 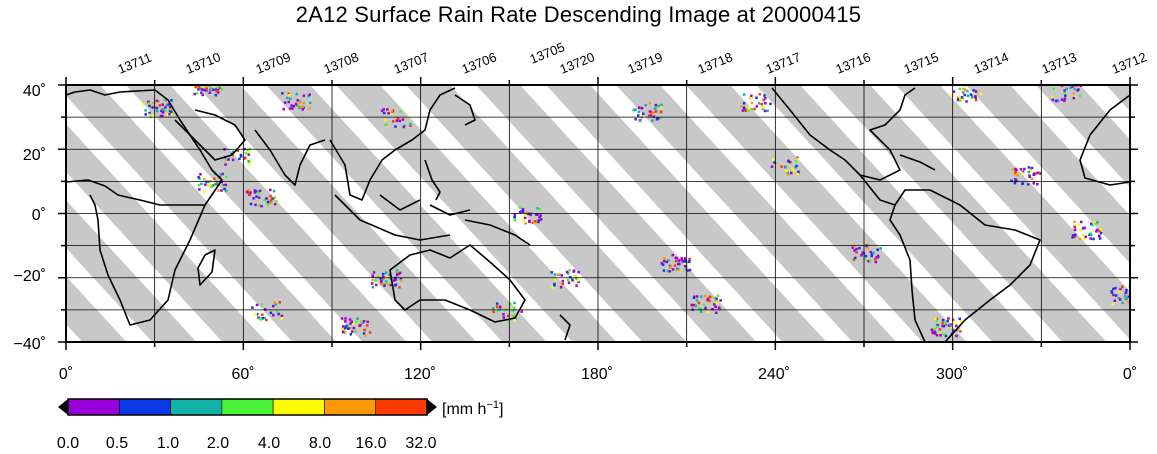 I want to click on lat-label: −40˚, so click(x=30, y=344).